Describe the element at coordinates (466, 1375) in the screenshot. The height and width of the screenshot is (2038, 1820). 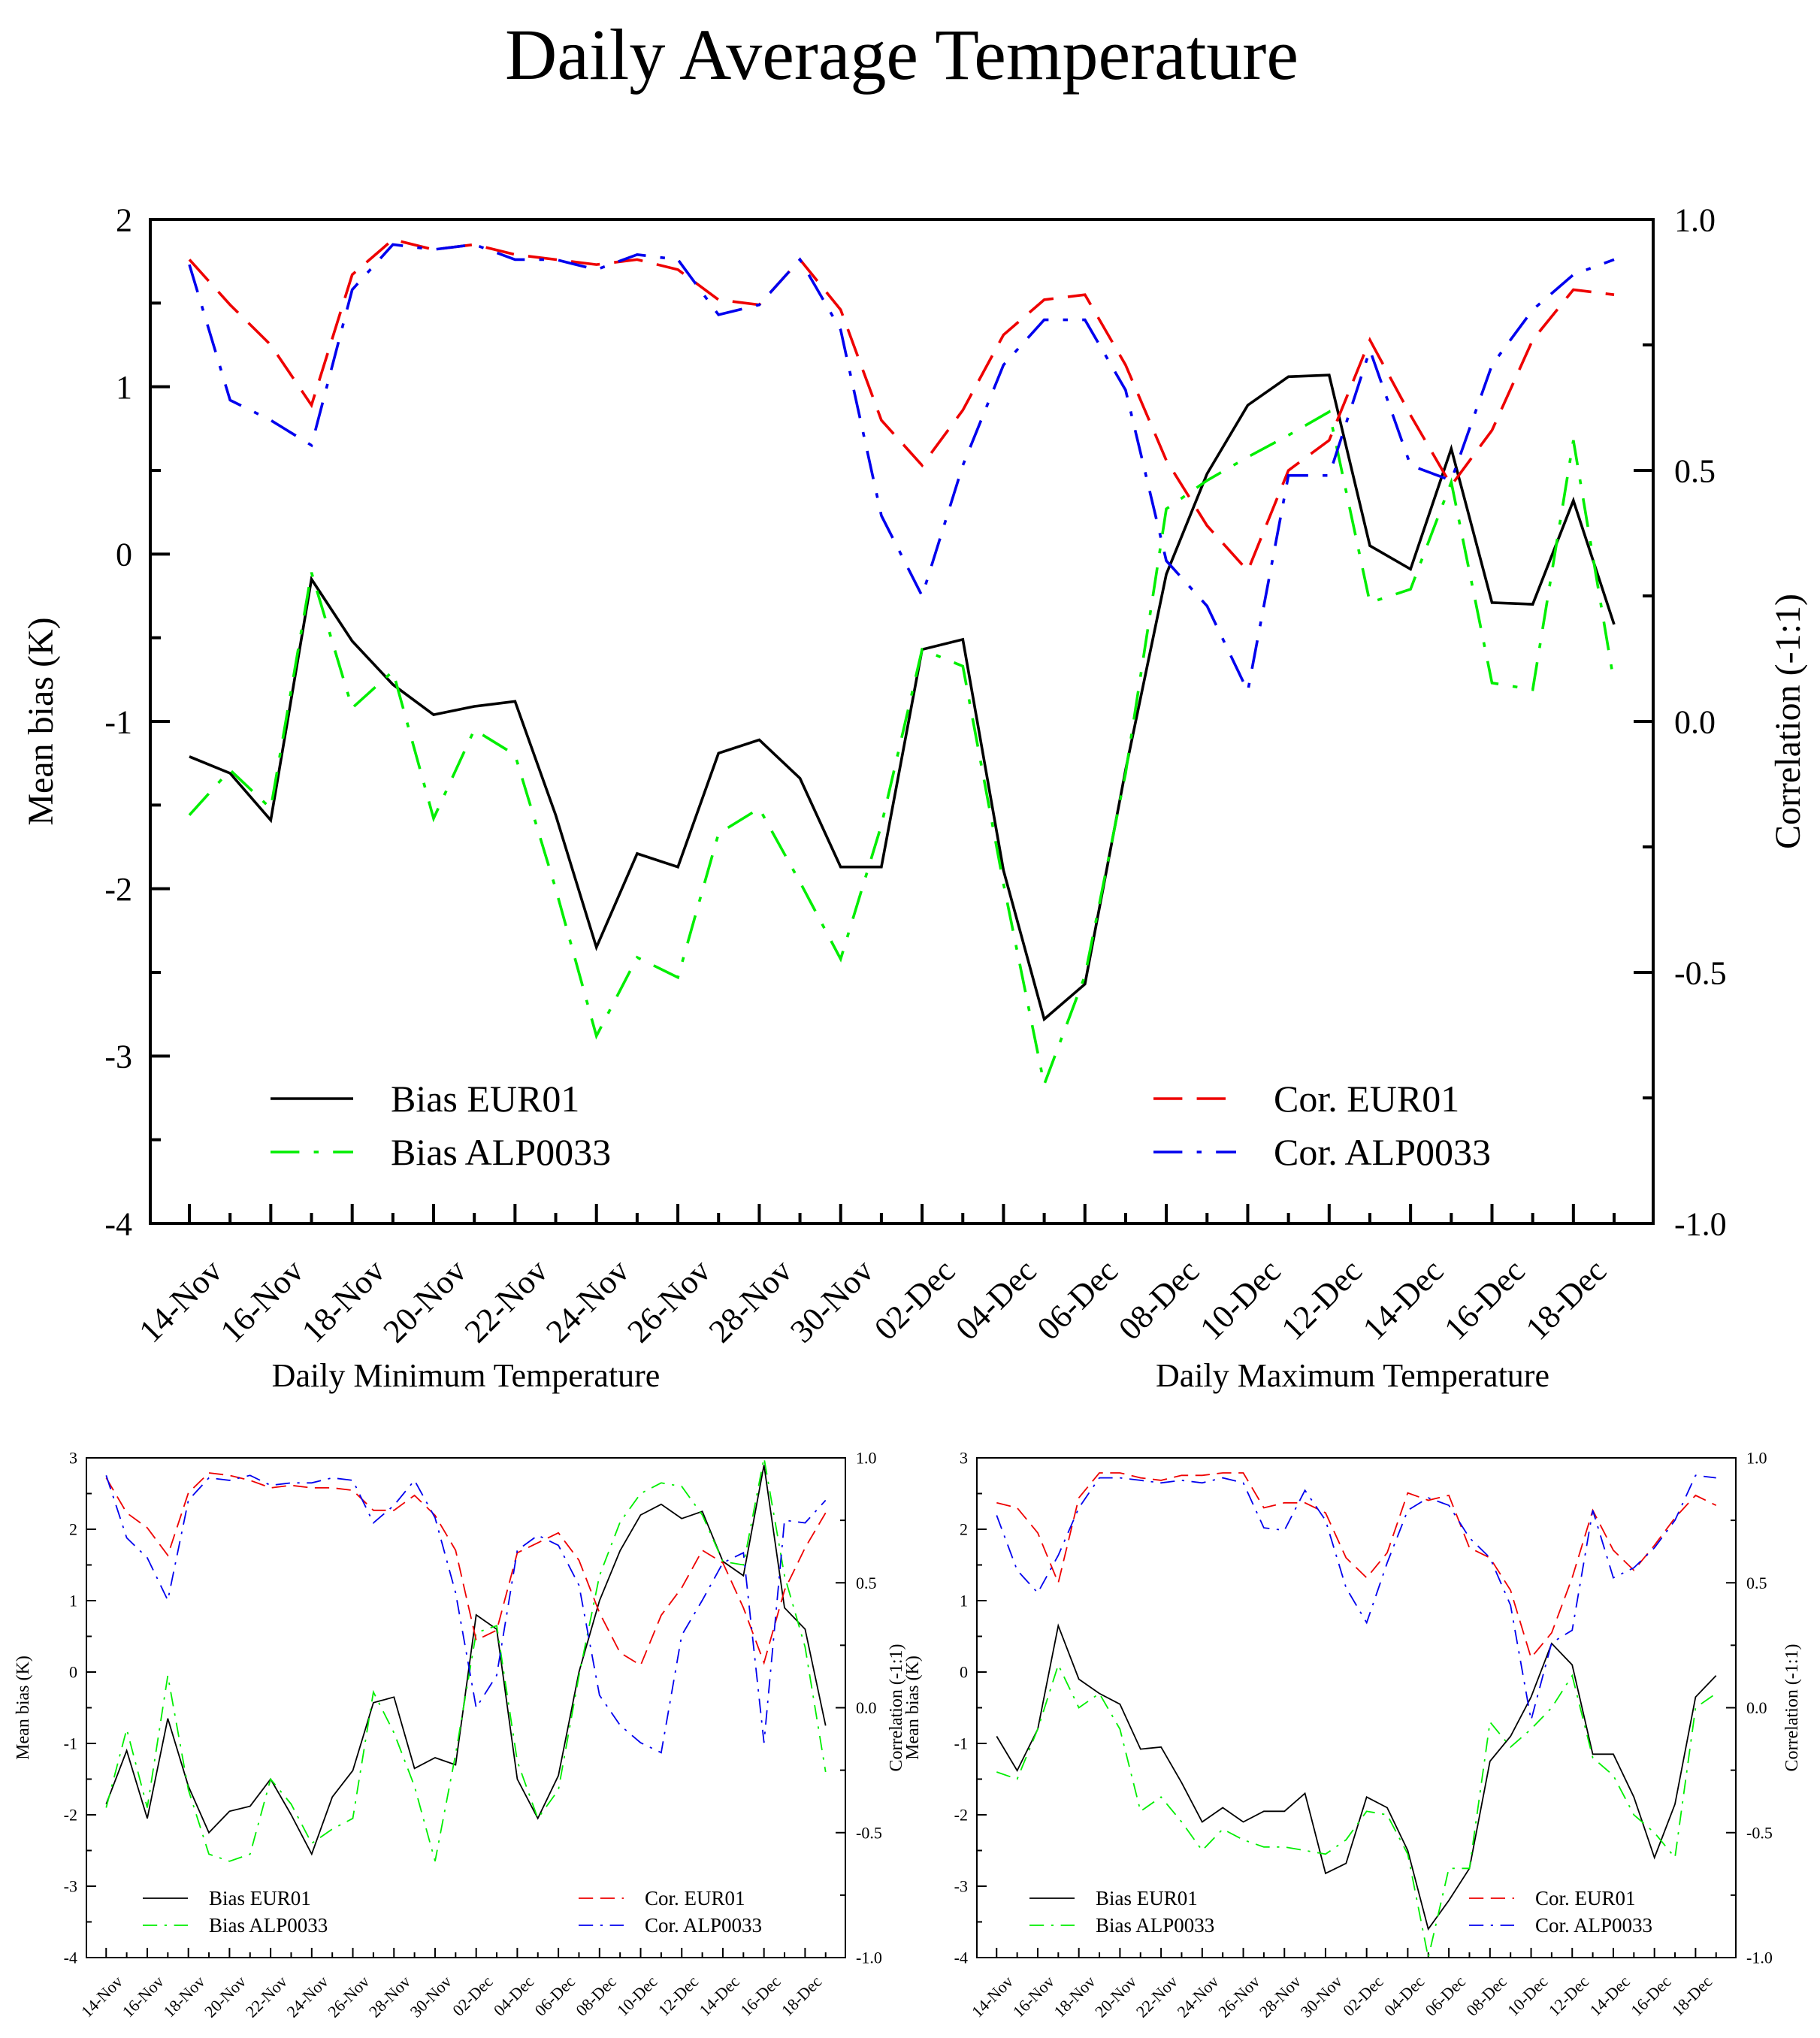
I see `caption-daily-minimum: Daily Minimum Temperature` at that location.